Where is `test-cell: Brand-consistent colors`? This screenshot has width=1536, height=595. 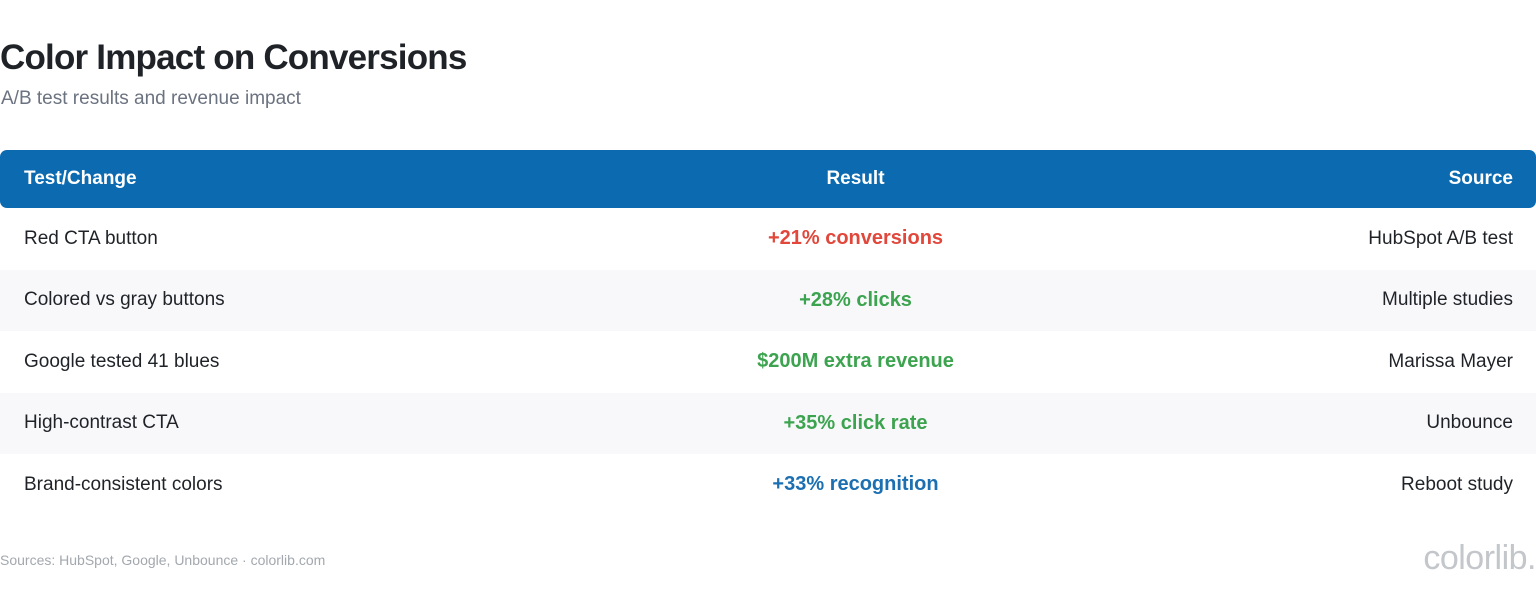
test-cell: Brand-consistent colors is located at coordinates (123, 484).